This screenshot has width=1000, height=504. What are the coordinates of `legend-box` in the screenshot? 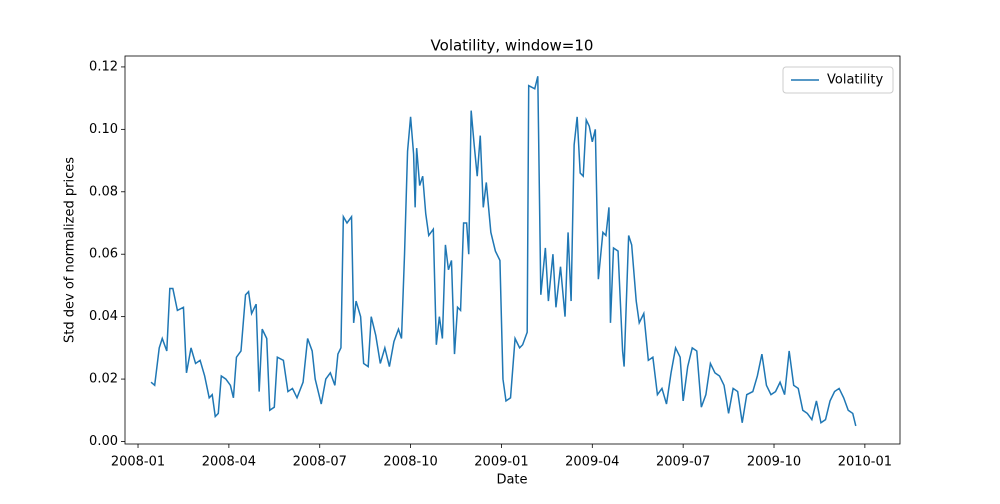 It's located at (838, 80).